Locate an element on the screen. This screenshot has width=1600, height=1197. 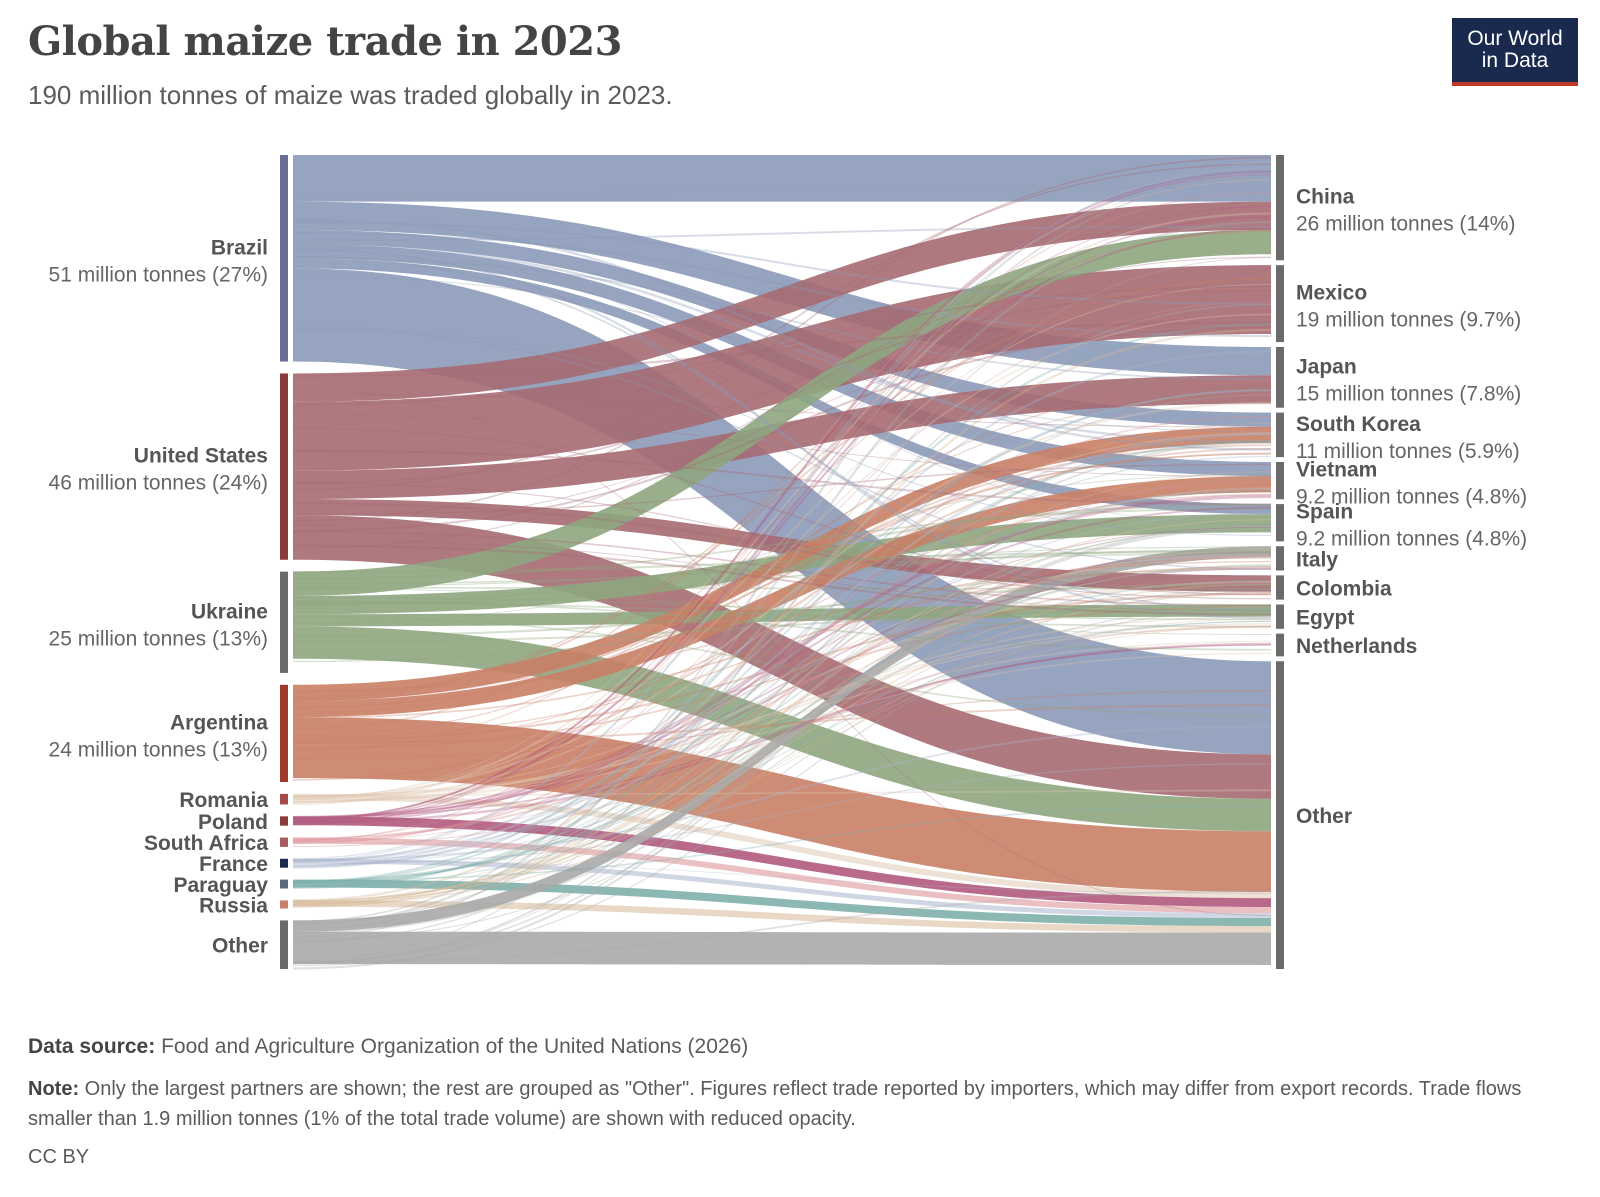
flow-ukraine-to-other is located at coordinates (782, 729).